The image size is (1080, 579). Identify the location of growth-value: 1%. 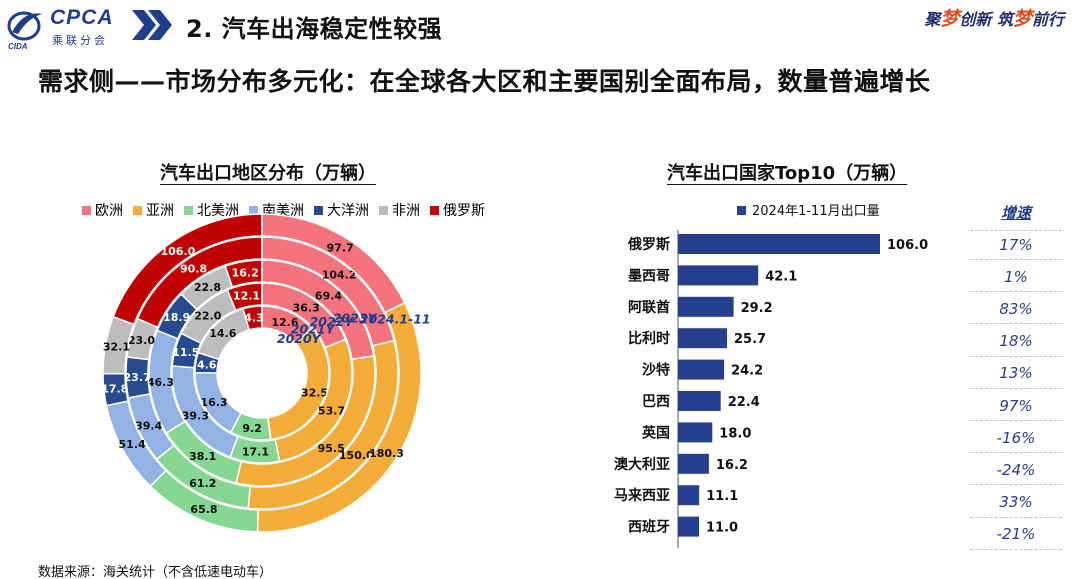
(1016, 277).